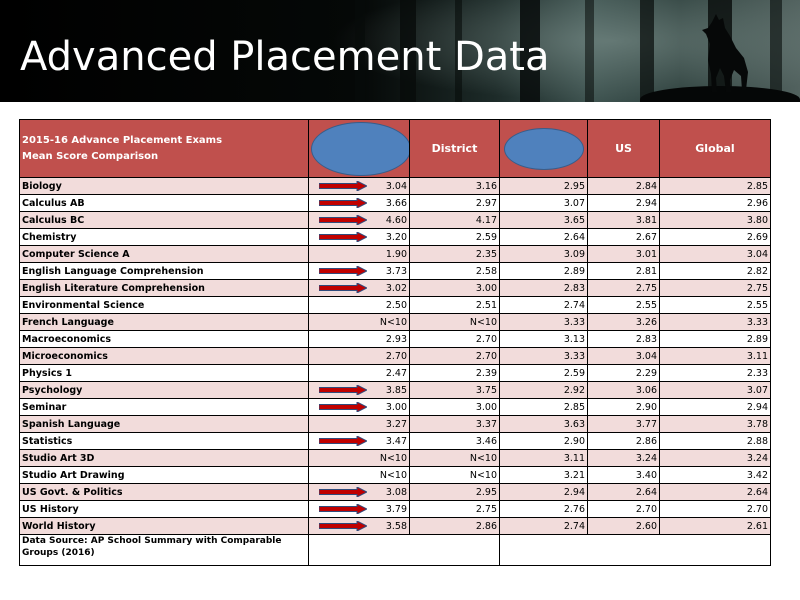  What do you see at coordinates (715, 526) in the screenshot?
I see `global-score-cell: 2.61` at bounding box center [715, 526].